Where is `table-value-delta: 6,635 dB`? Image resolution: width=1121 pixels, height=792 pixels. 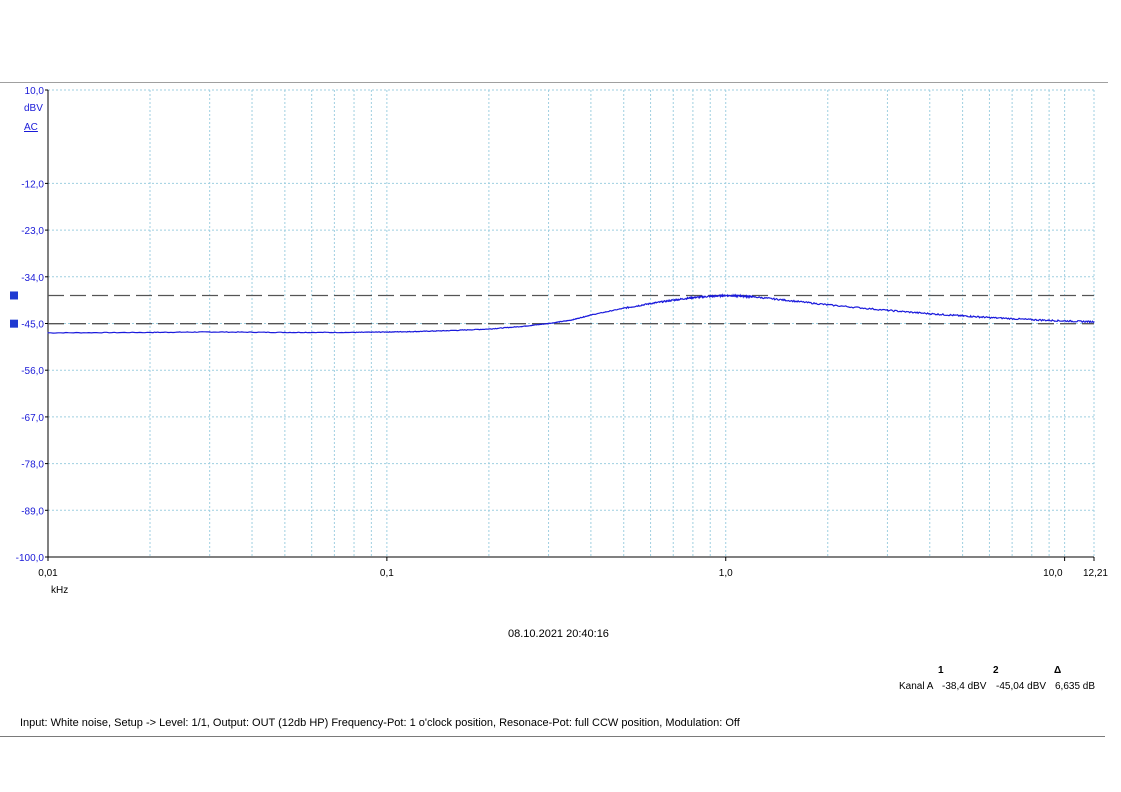
table-value-delta: 6,635 dB is located at coordinates (1075, 686).